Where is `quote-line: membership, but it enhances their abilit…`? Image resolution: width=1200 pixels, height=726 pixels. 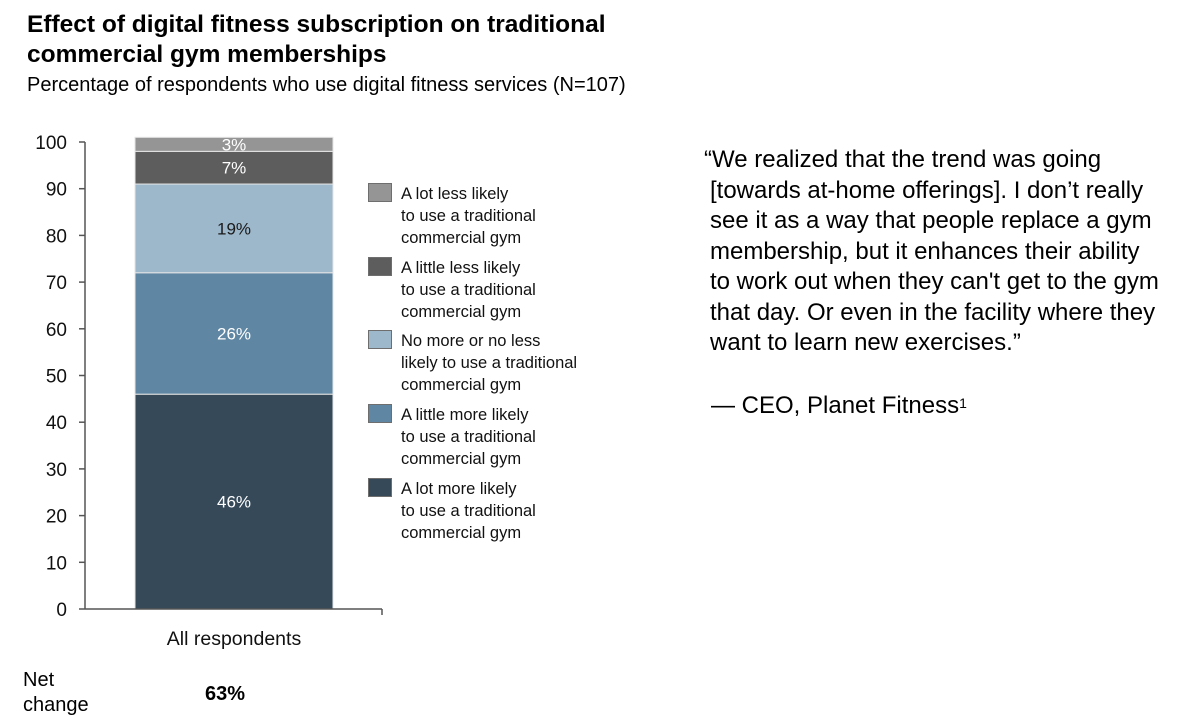
quote-line: membership, but it enhances their abilit… is located at coordinates (925, 251).